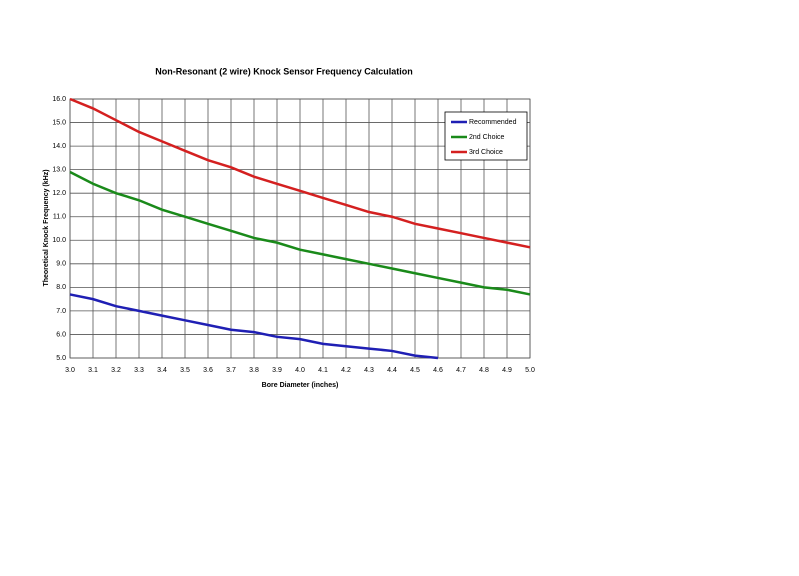  I want to click on y-tick-label: 5.0, so click(61, 358).